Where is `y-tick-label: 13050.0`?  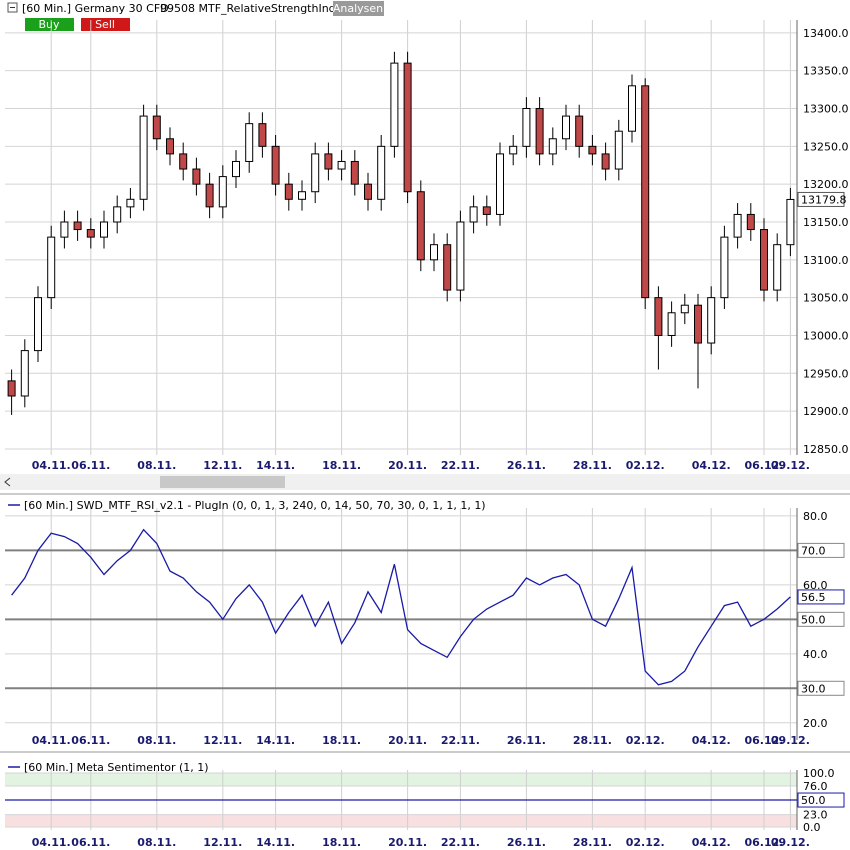 y-tick-label: 13050.0 is located at coordinates (826, 298).